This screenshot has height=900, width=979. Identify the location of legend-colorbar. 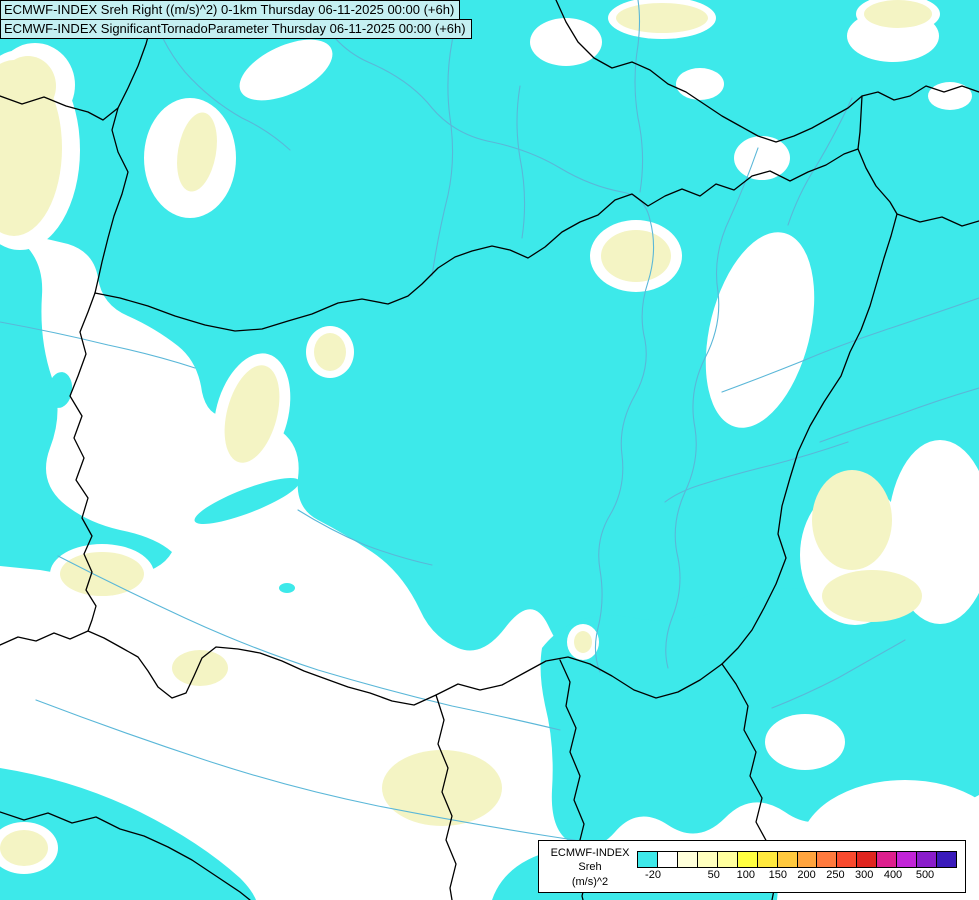
(797, 860).